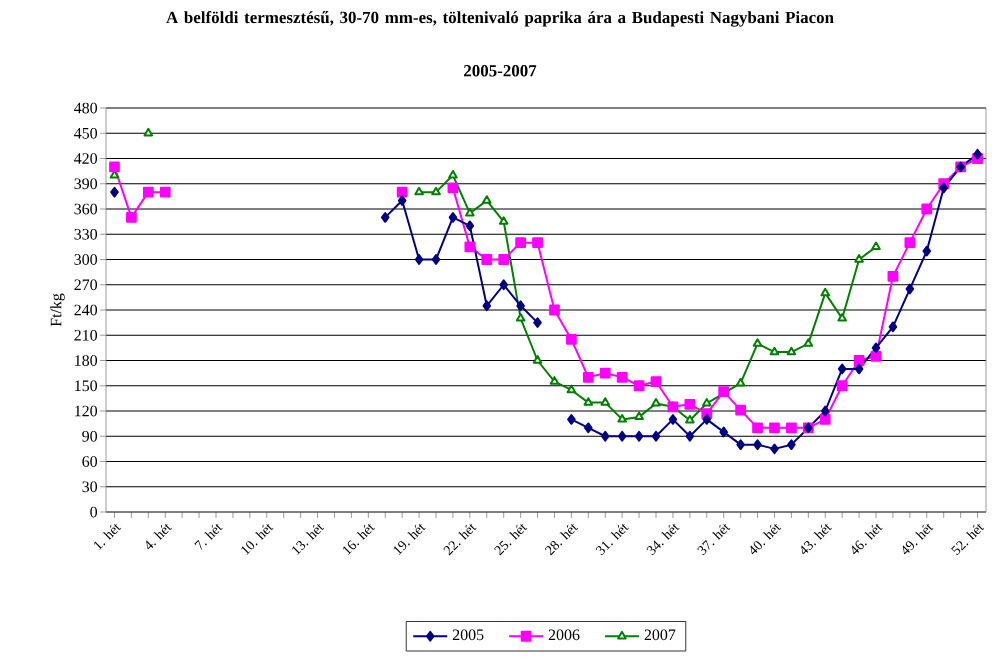 The height and width of the screenshot is (662, 1000). I want to click on chart-title: A belföldi termesztésű, 30-70 mm-es, töltenivaló paprika ára a Budapesti Nagybani Piacon, so click(500, 19).